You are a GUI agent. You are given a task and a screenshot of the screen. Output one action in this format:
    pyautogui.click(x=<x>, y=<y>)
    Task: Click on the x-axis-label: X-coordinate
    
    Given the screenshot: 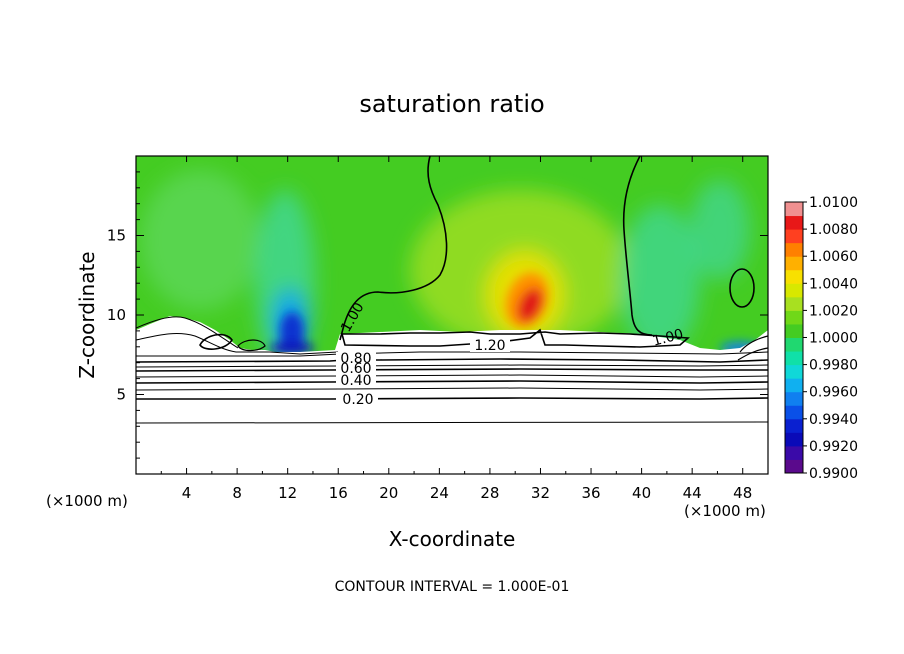 What is the action you would take?
    pyautogui.click(x=452, y=539)
    